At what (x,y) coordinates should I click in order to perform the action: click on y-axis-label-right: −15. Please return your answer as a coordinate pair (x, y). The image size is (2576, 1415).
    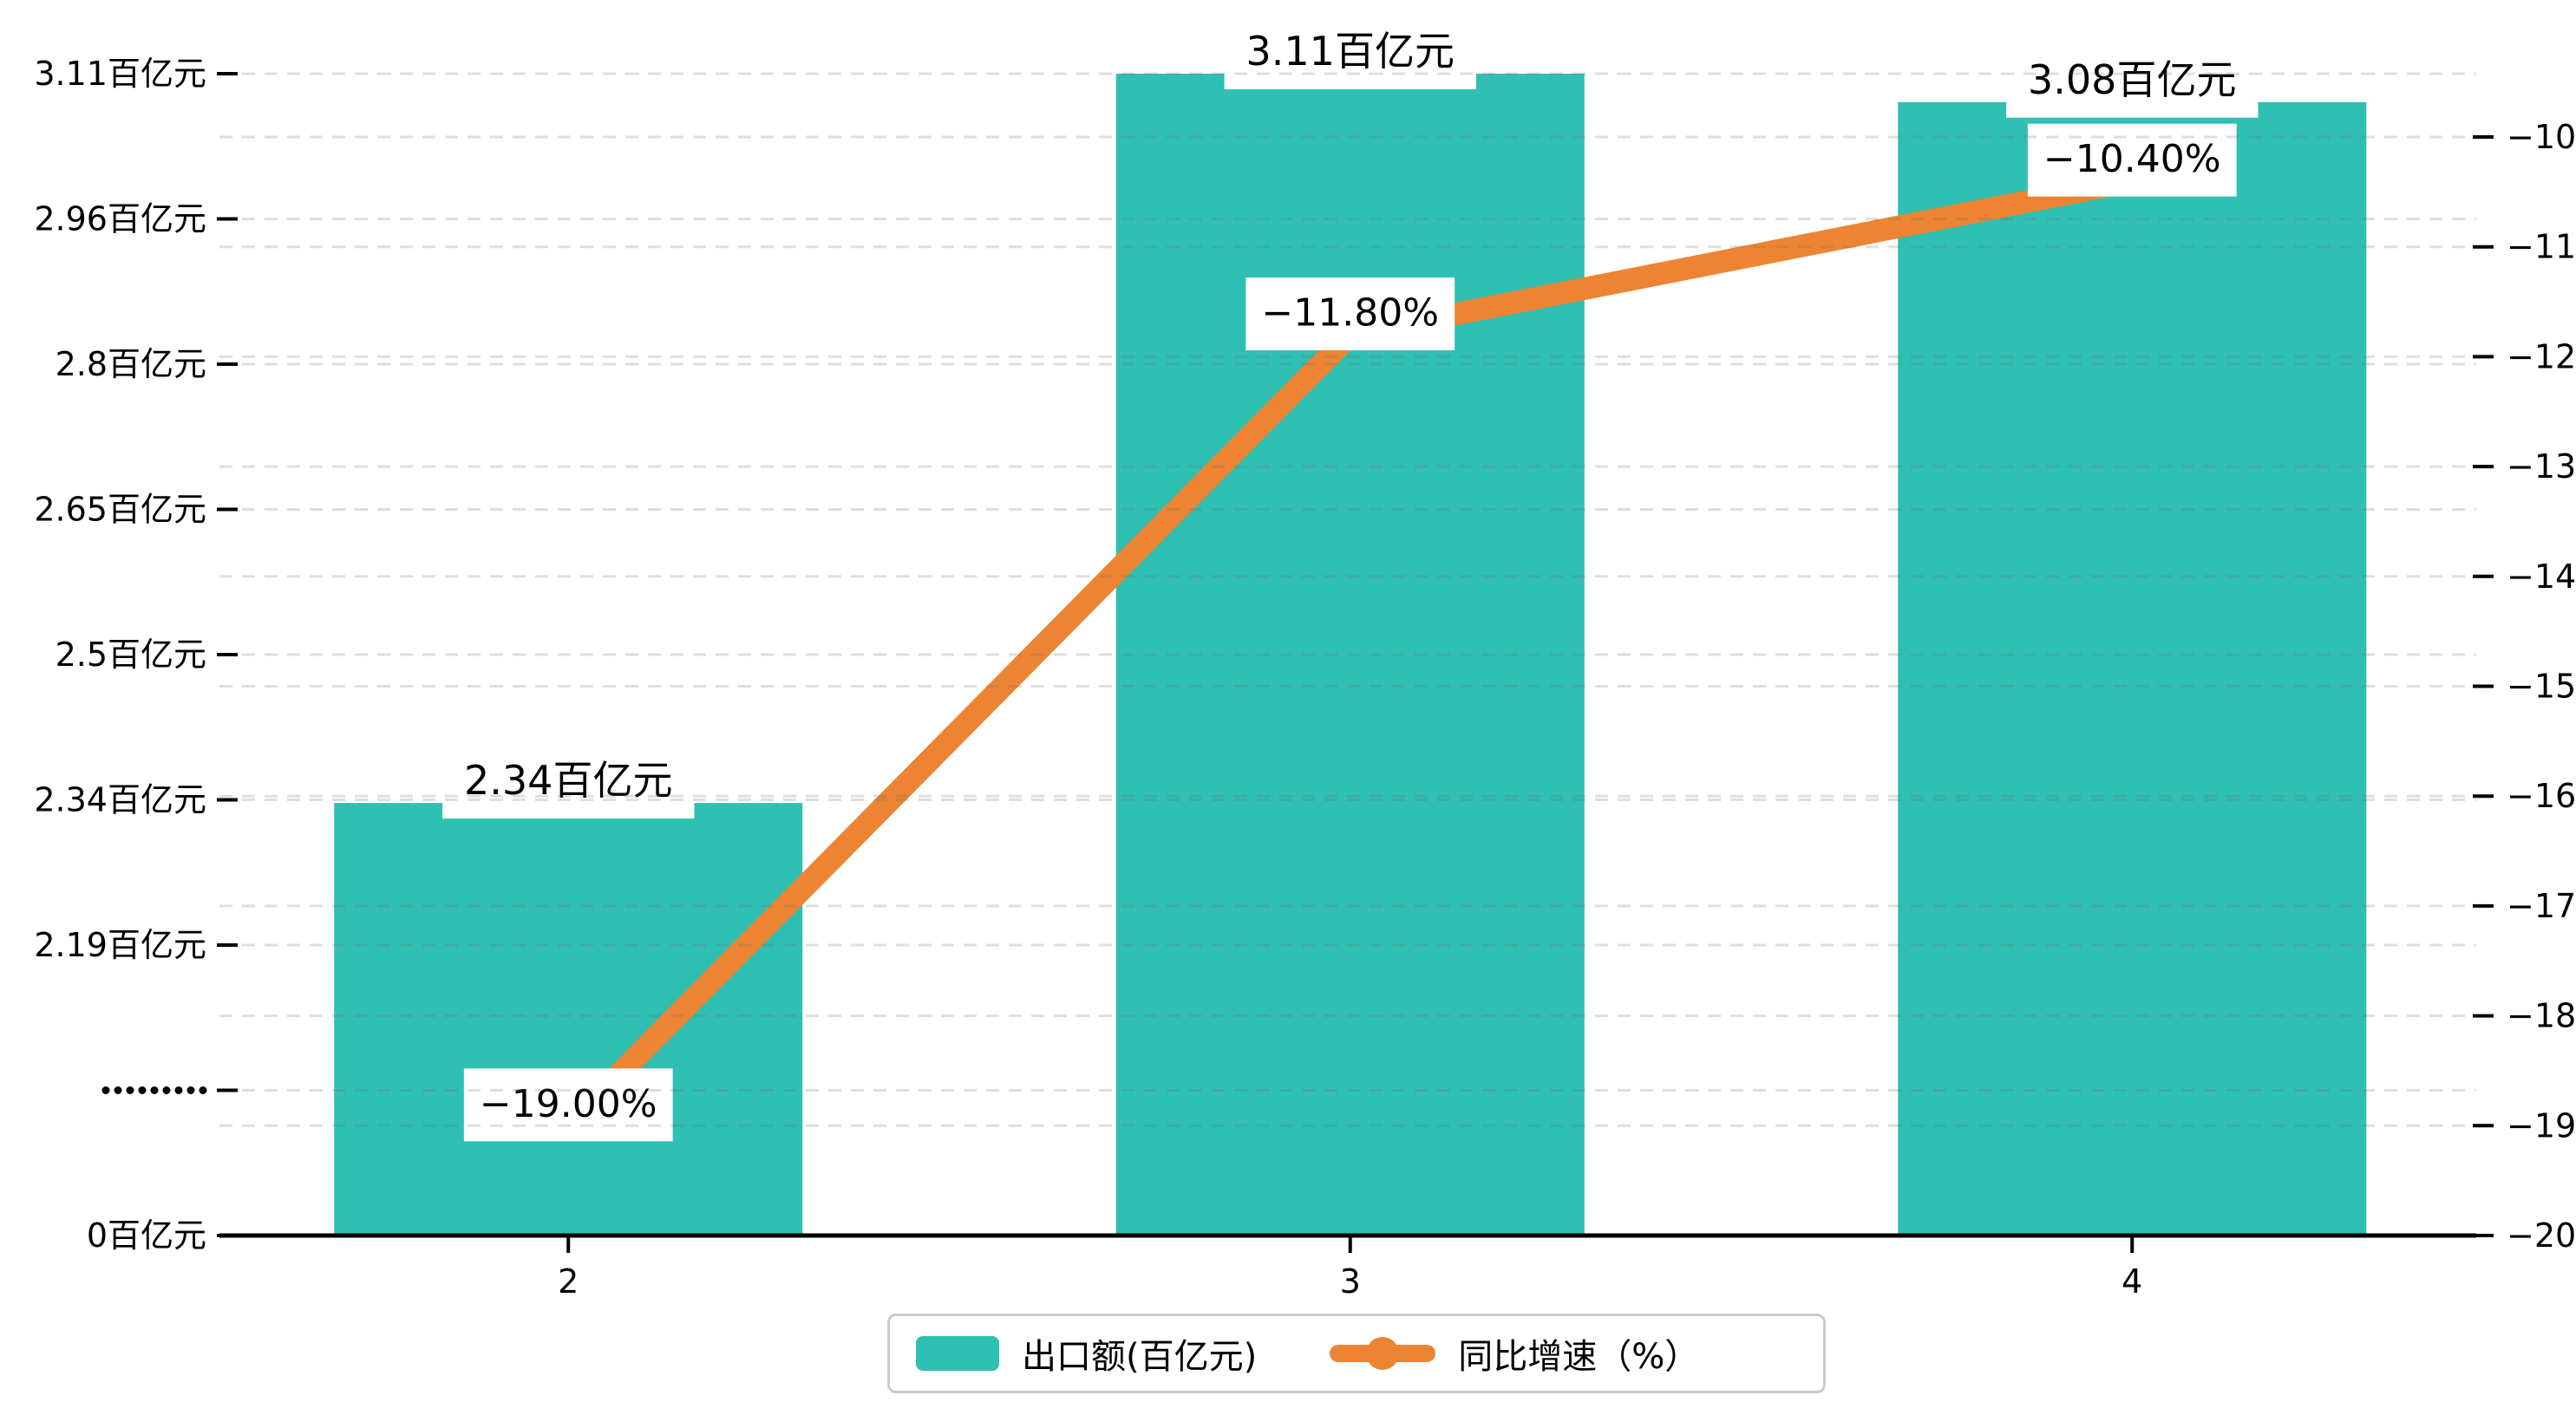
    Looking at the image, I should click on (2541, 687).